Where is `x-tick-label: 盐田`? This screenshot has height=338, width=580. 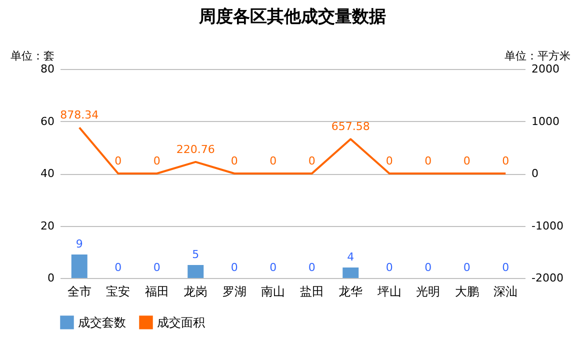
x-tick-label: 盐田 is located at coordinates (312, 291).